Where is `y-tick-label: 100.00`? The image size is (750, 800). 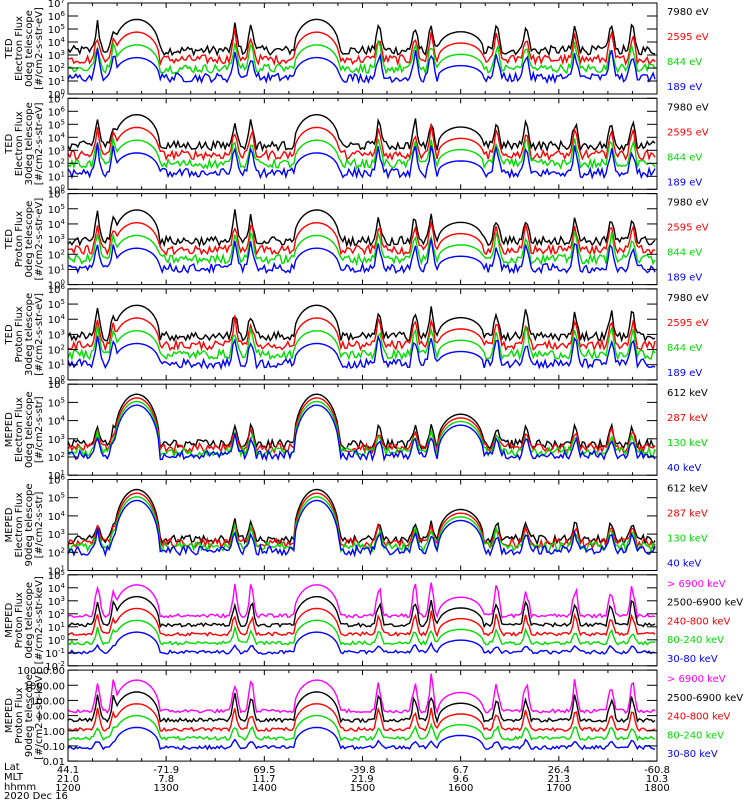
y-tick-label: 100.00 is located at coordinates (47, 701).